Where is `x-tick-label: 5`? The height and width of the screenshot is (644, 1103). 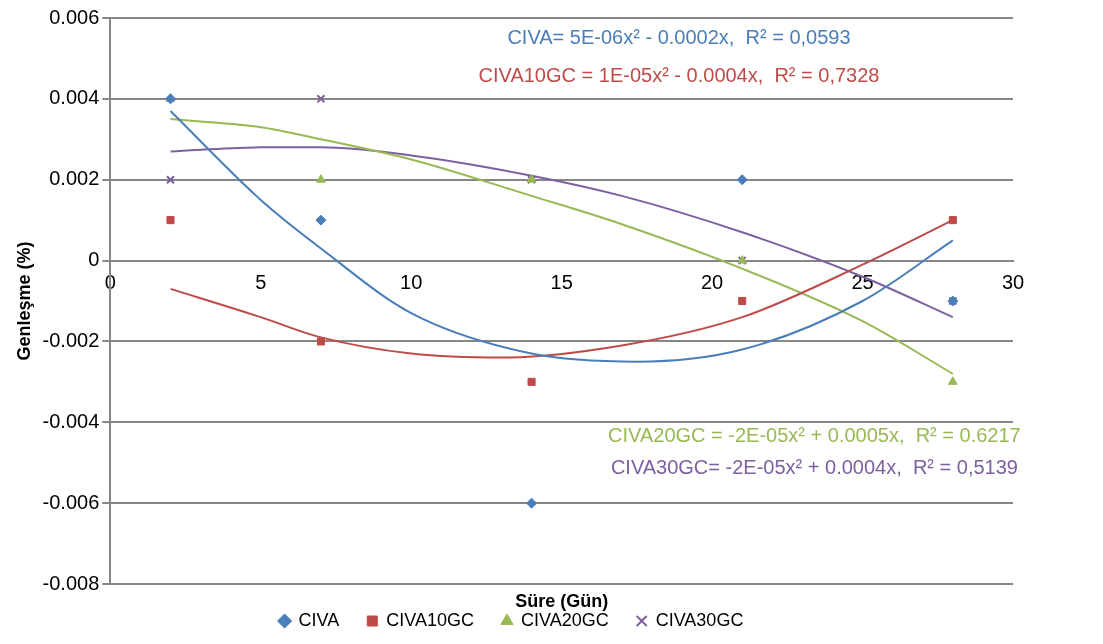 x-tick-label: 5 is located at coordinates (261, 282).